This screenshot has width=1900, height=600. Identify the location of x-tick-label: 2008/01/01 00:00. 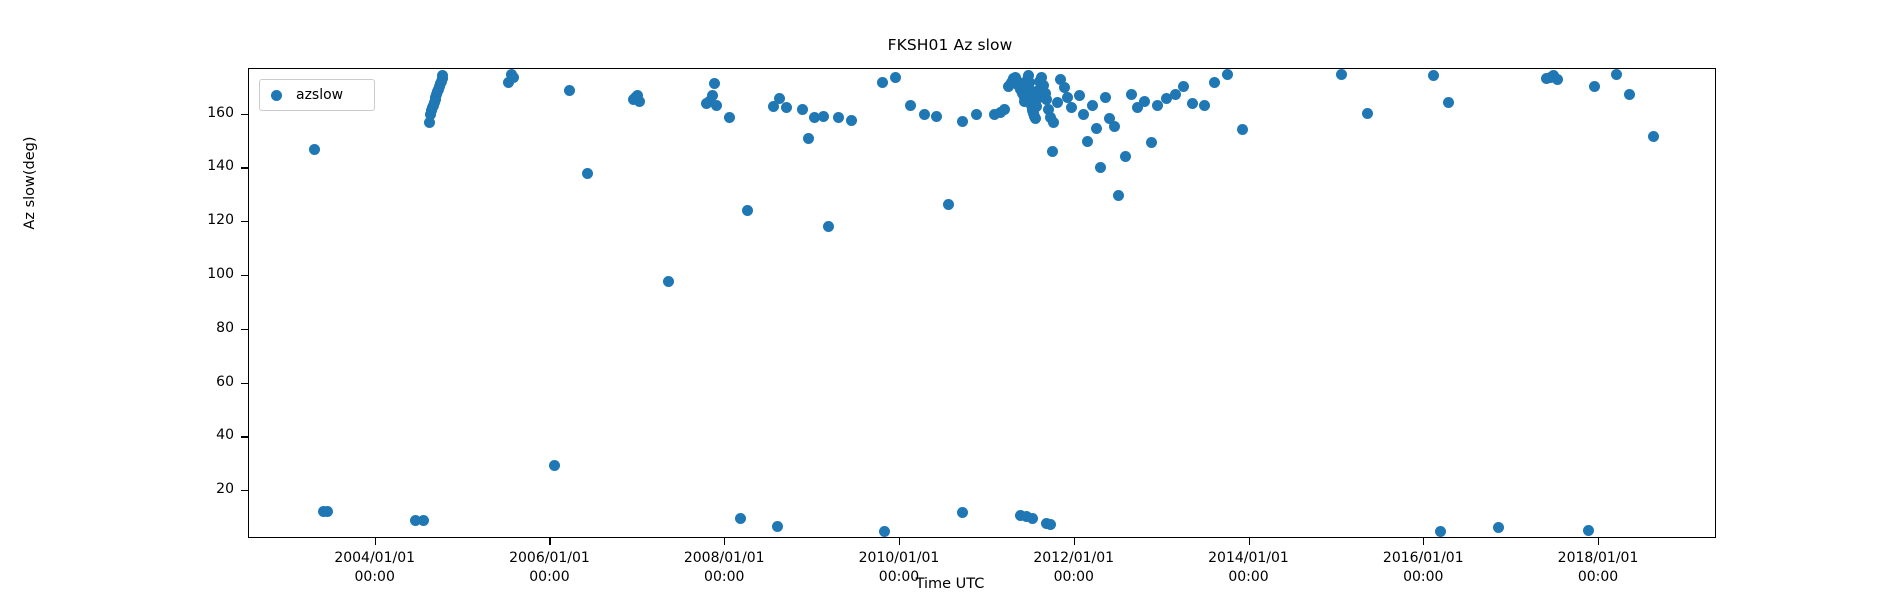
(724, 567).